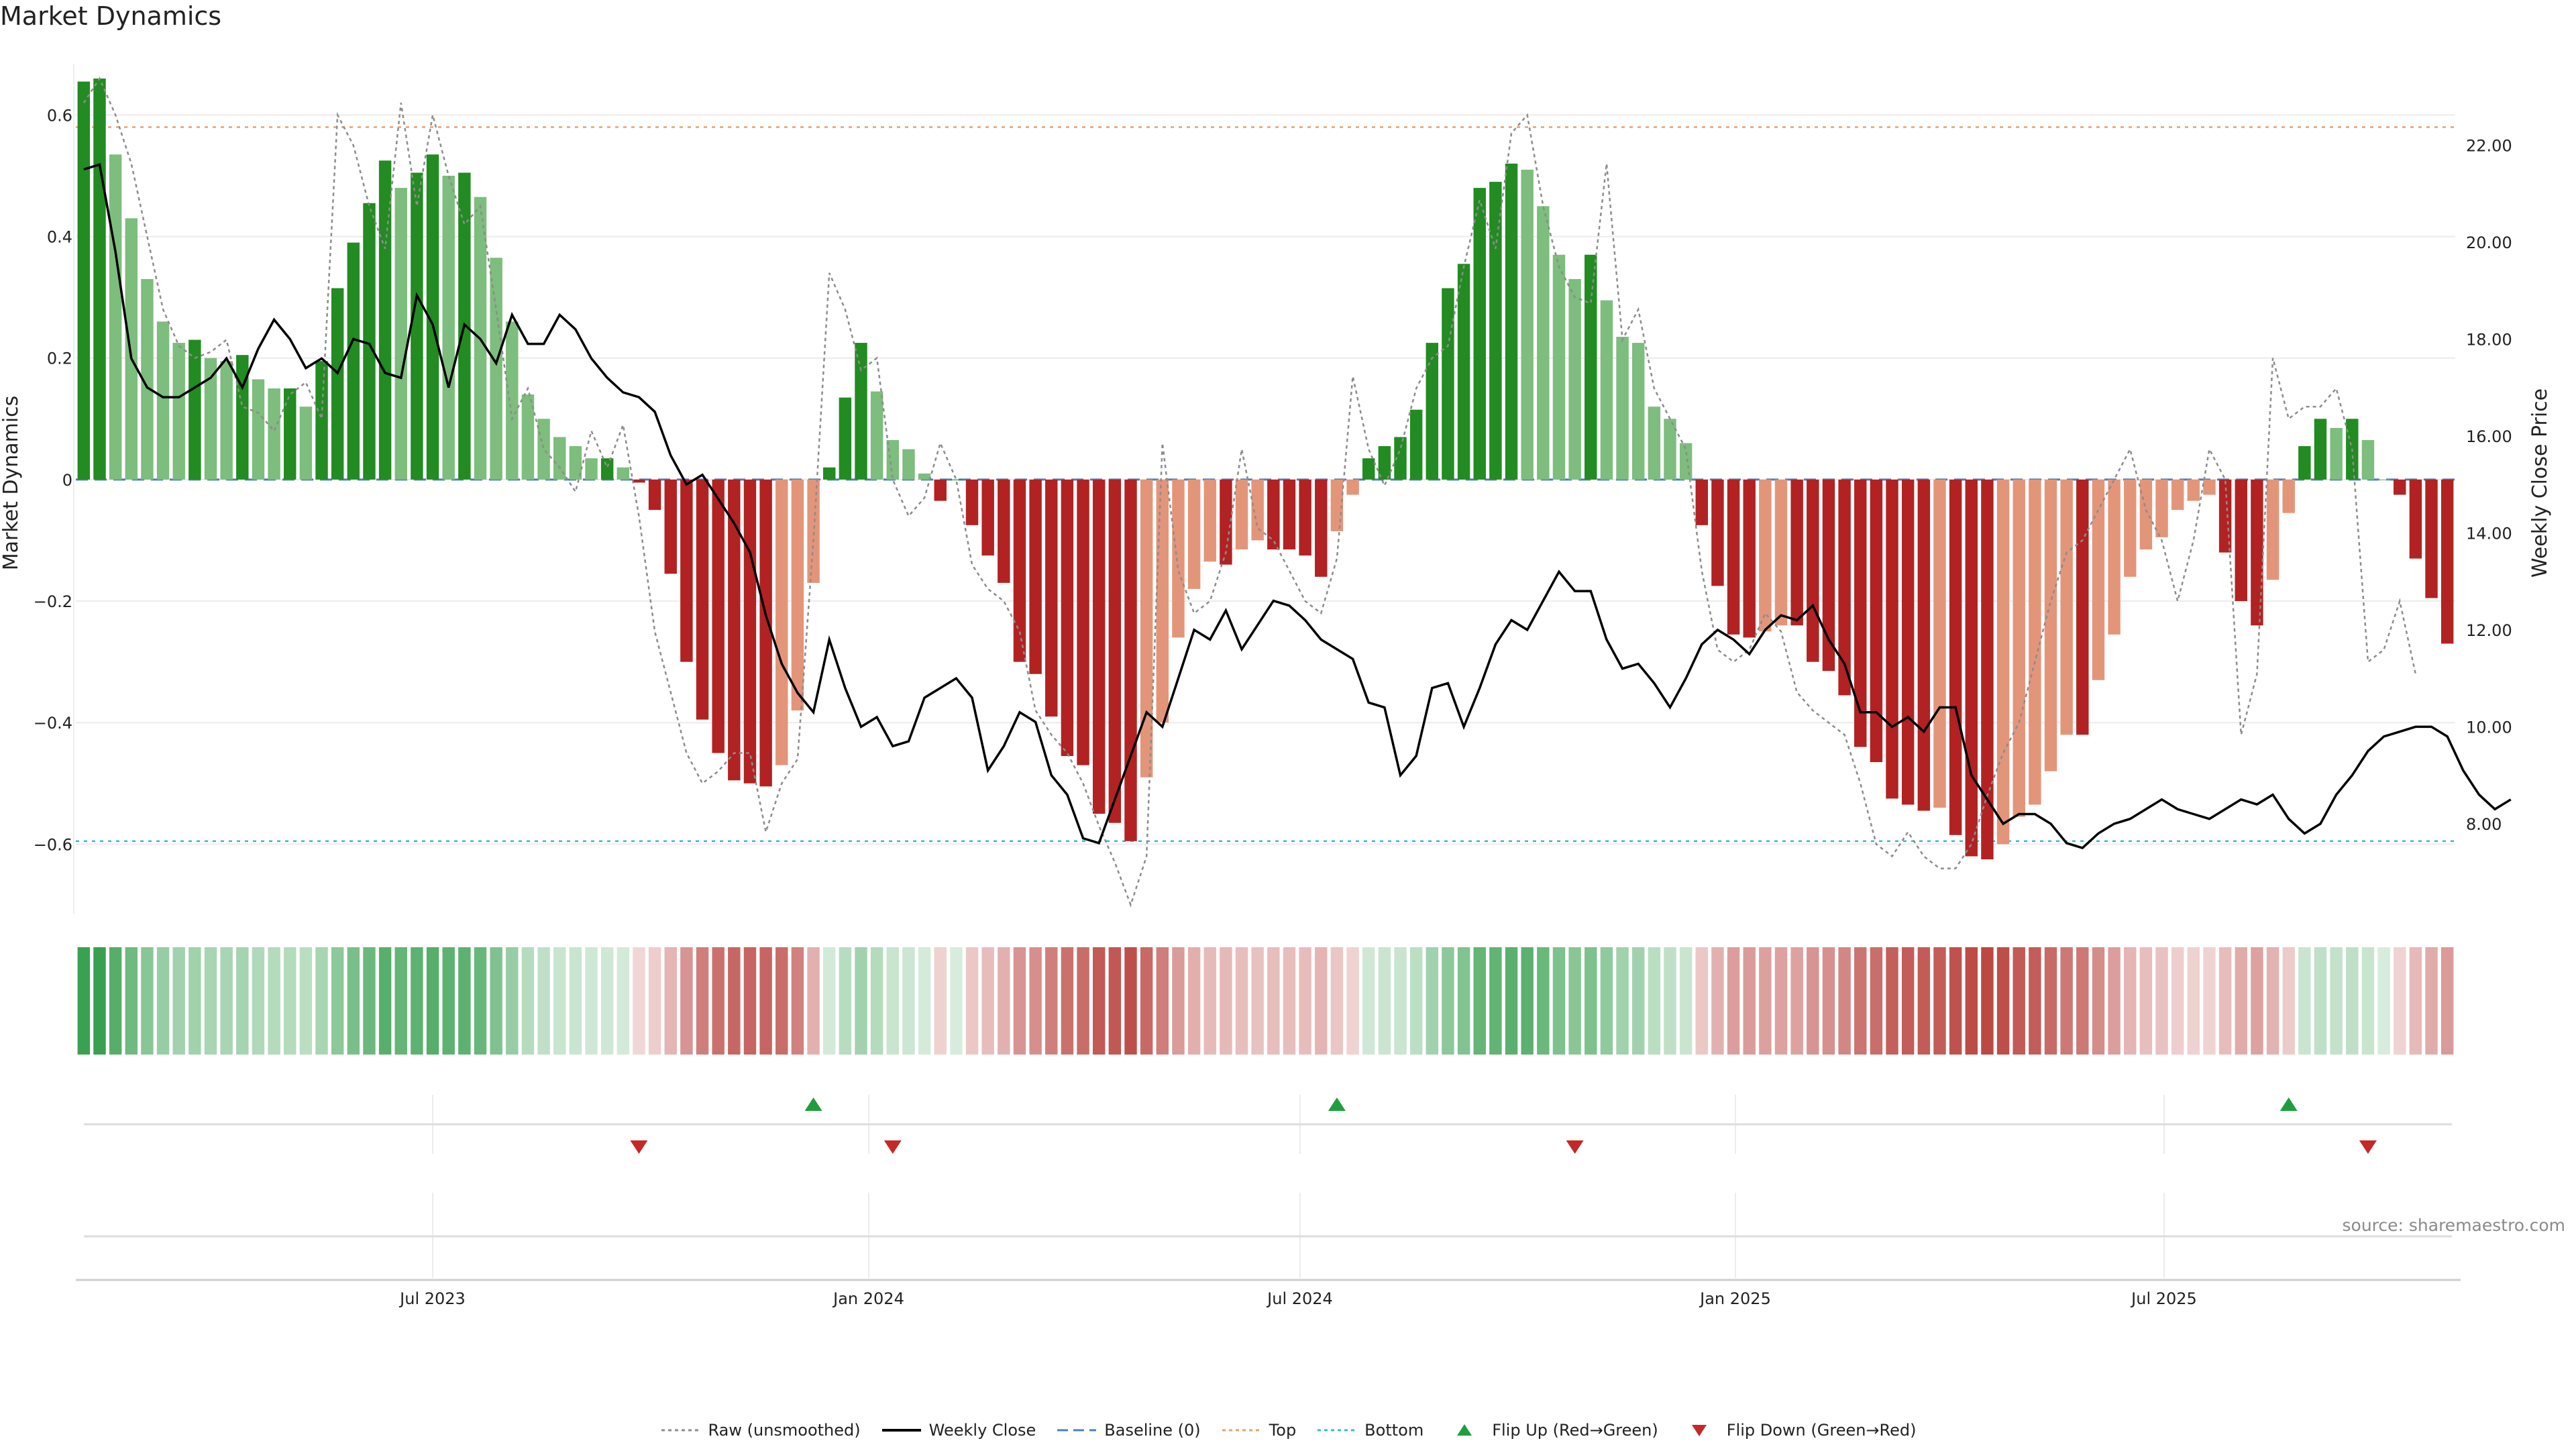  Describe the element at coordinates (1152, 1430) in the screenshot. I see `legend-label: Baseline (0)` at that location.